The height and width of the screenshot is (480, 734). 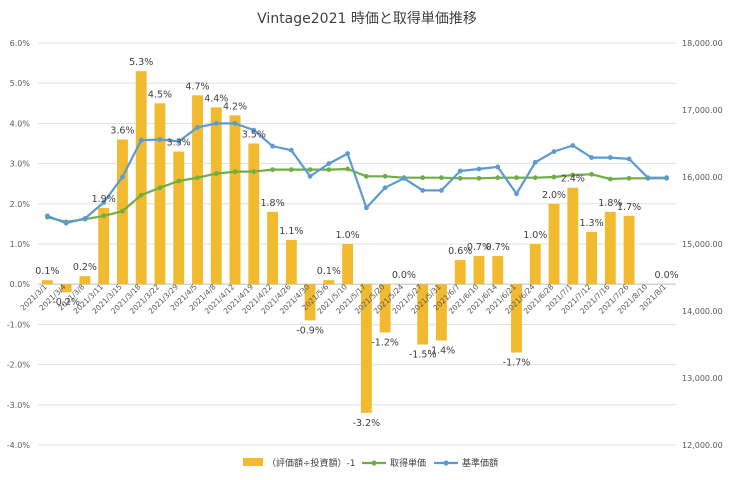 I want to click on data-label: 1.9%, so click(x=104, y=199).